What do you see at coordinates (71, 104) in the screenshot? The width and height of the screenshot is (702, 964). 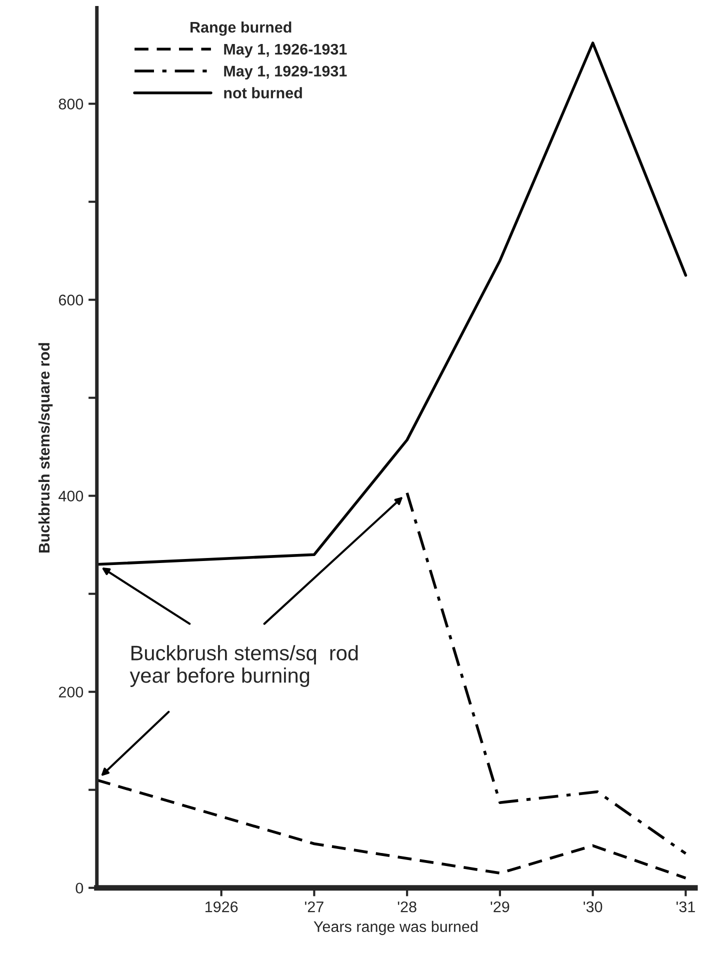 I see `y-tick-label: 800` at bounding box center [71, 104].